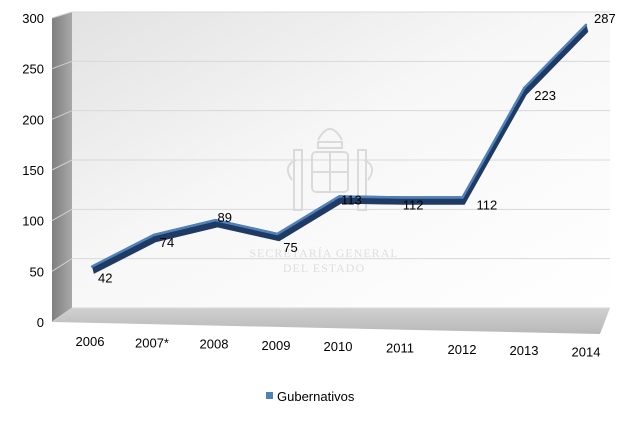 The width and height of the screenshot is (638, 432). Describe the element at coordinates (330, 169) in the screenshot. I see `coat-of-arms-emblem` at that location.